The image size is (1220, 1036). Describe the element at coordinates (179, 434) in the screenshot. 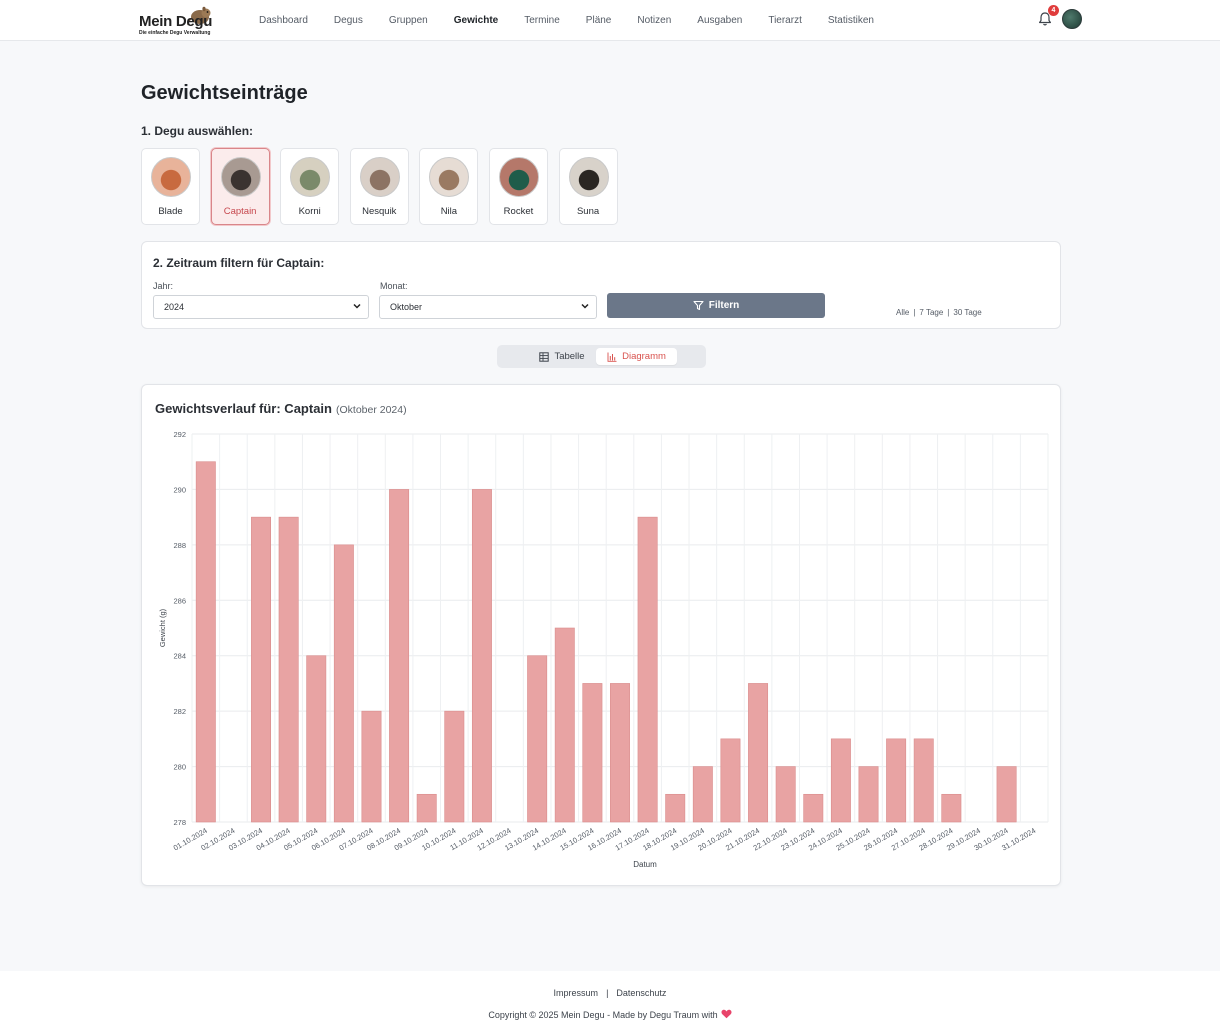

I see `y-tick-label: 292` at that location.